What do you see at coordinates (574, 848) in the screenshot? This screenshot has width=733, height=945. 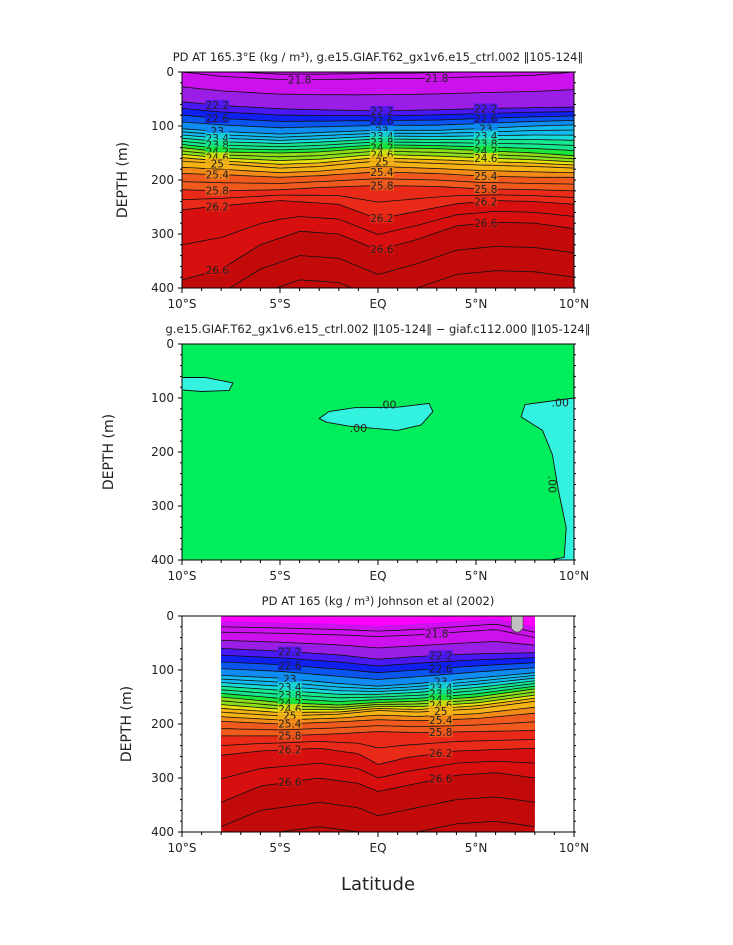 I see `x-tick-label: 10°N` at bounding box center [574, 848].